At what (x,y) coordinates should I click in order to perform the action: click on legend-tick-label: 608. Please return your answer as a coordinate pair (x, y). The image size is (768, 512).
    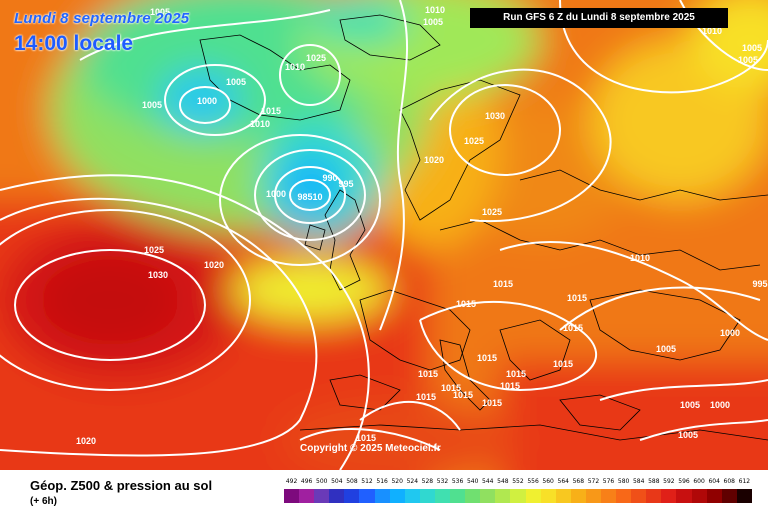
    Looking at the image, I should click on (729, 481).